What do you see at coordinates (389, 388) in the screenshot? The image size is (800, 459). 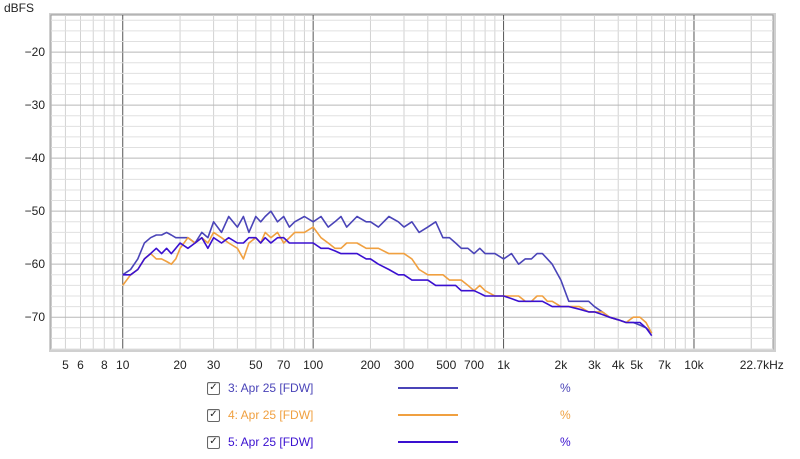 I see `legend-entry: ✓ 3: Apr 25 [FDW]%` at bounding box center [389, 388].